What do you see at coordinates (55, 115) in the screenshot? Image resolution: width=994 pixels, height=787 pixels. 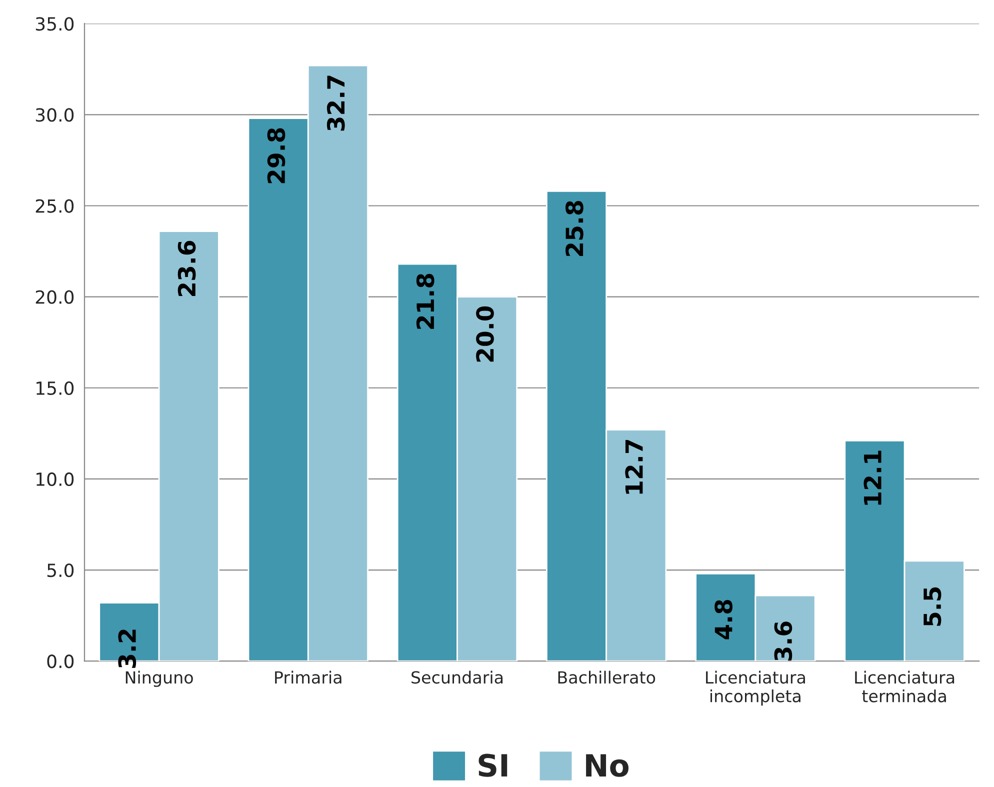 I see `y-tick-label: 30.0` at bounding box center [55, 115].